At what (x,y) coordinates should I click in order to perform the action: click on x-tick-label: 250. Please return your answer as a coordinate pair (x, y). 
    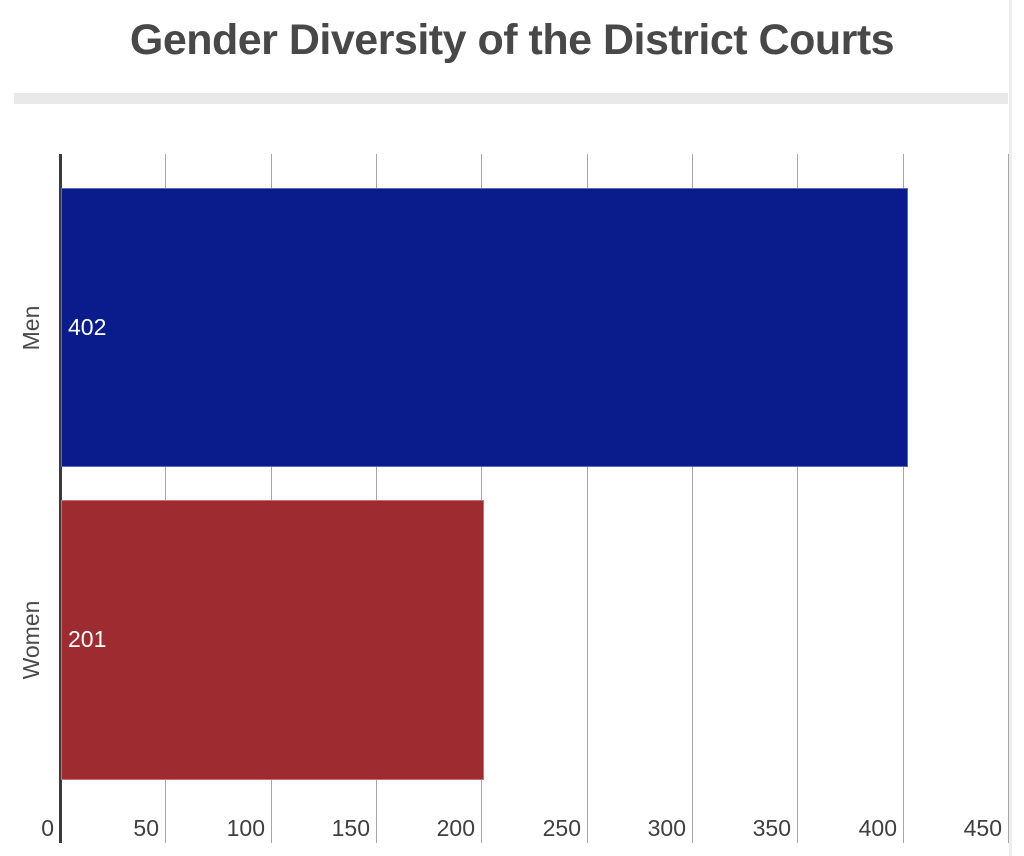
    Looking at the image, I should click on (561, 828).